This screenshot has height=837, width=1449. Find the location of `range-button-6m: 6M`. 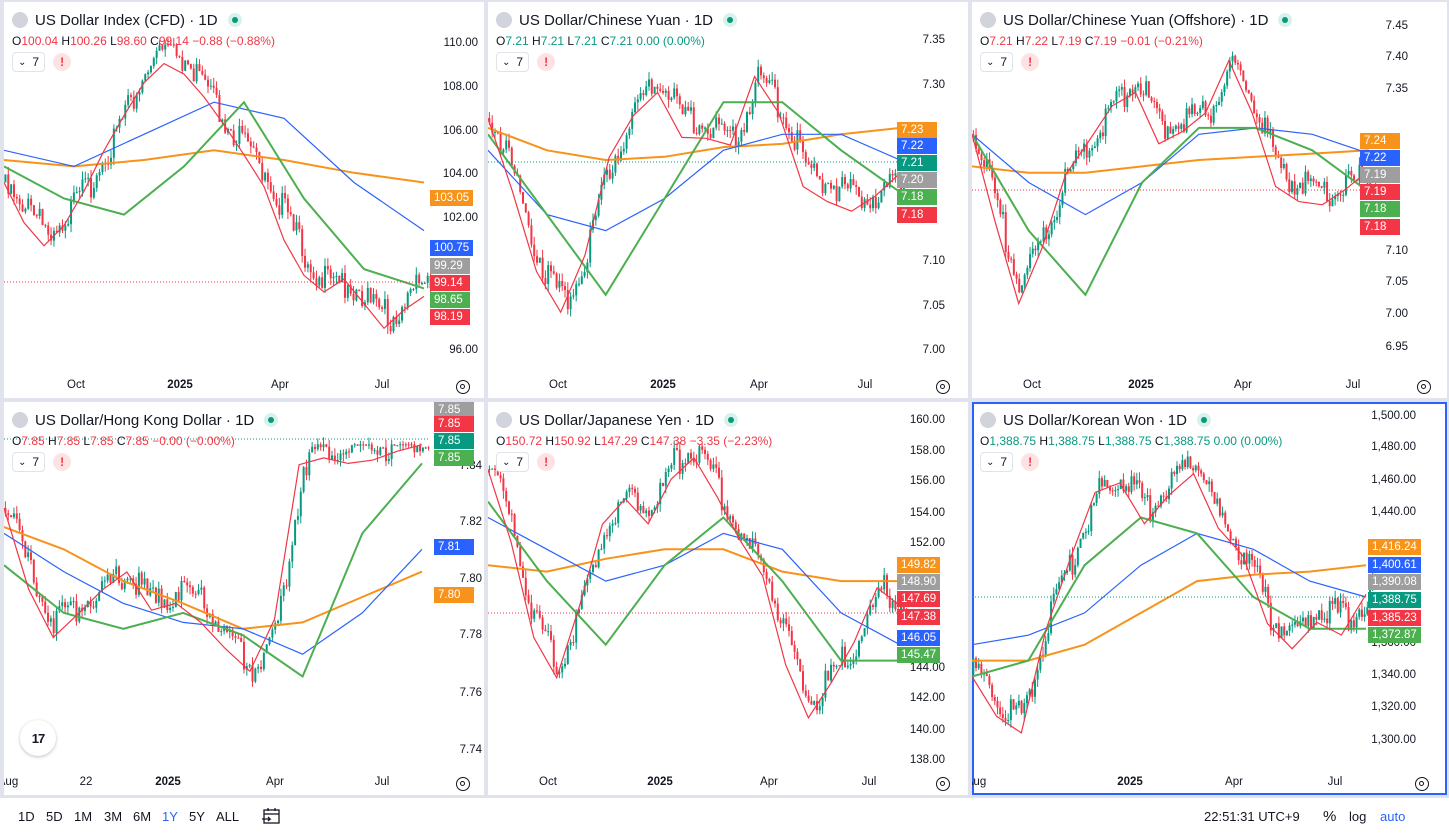

range-button-6m: 6M is located at coordinates (142, 816).